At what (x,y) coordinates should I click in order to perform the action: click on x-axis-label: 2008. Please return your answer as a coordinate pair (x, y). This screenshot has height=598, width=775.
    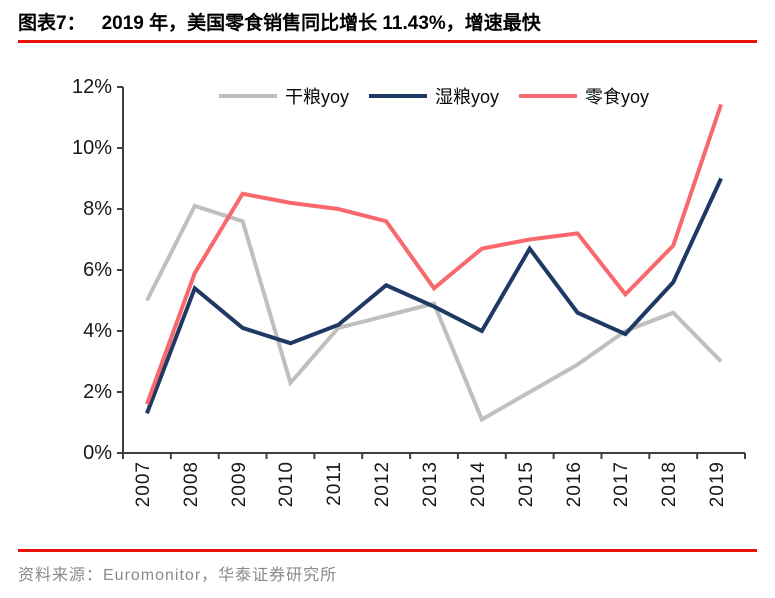
    Looking at the image, I should click on (191, 484).